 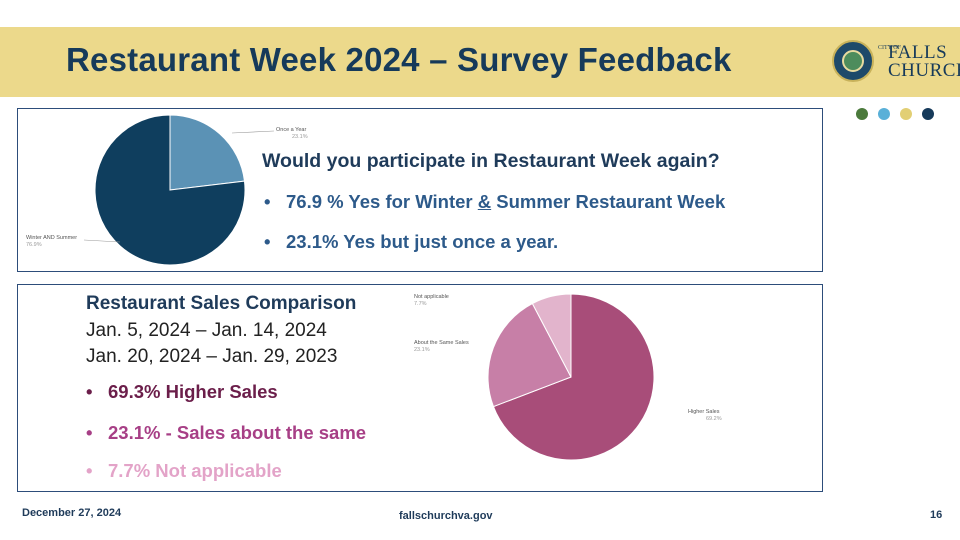 I want to click on sales-bullet: • 23.1% - Sales about the same, so click(x=226, y=432).